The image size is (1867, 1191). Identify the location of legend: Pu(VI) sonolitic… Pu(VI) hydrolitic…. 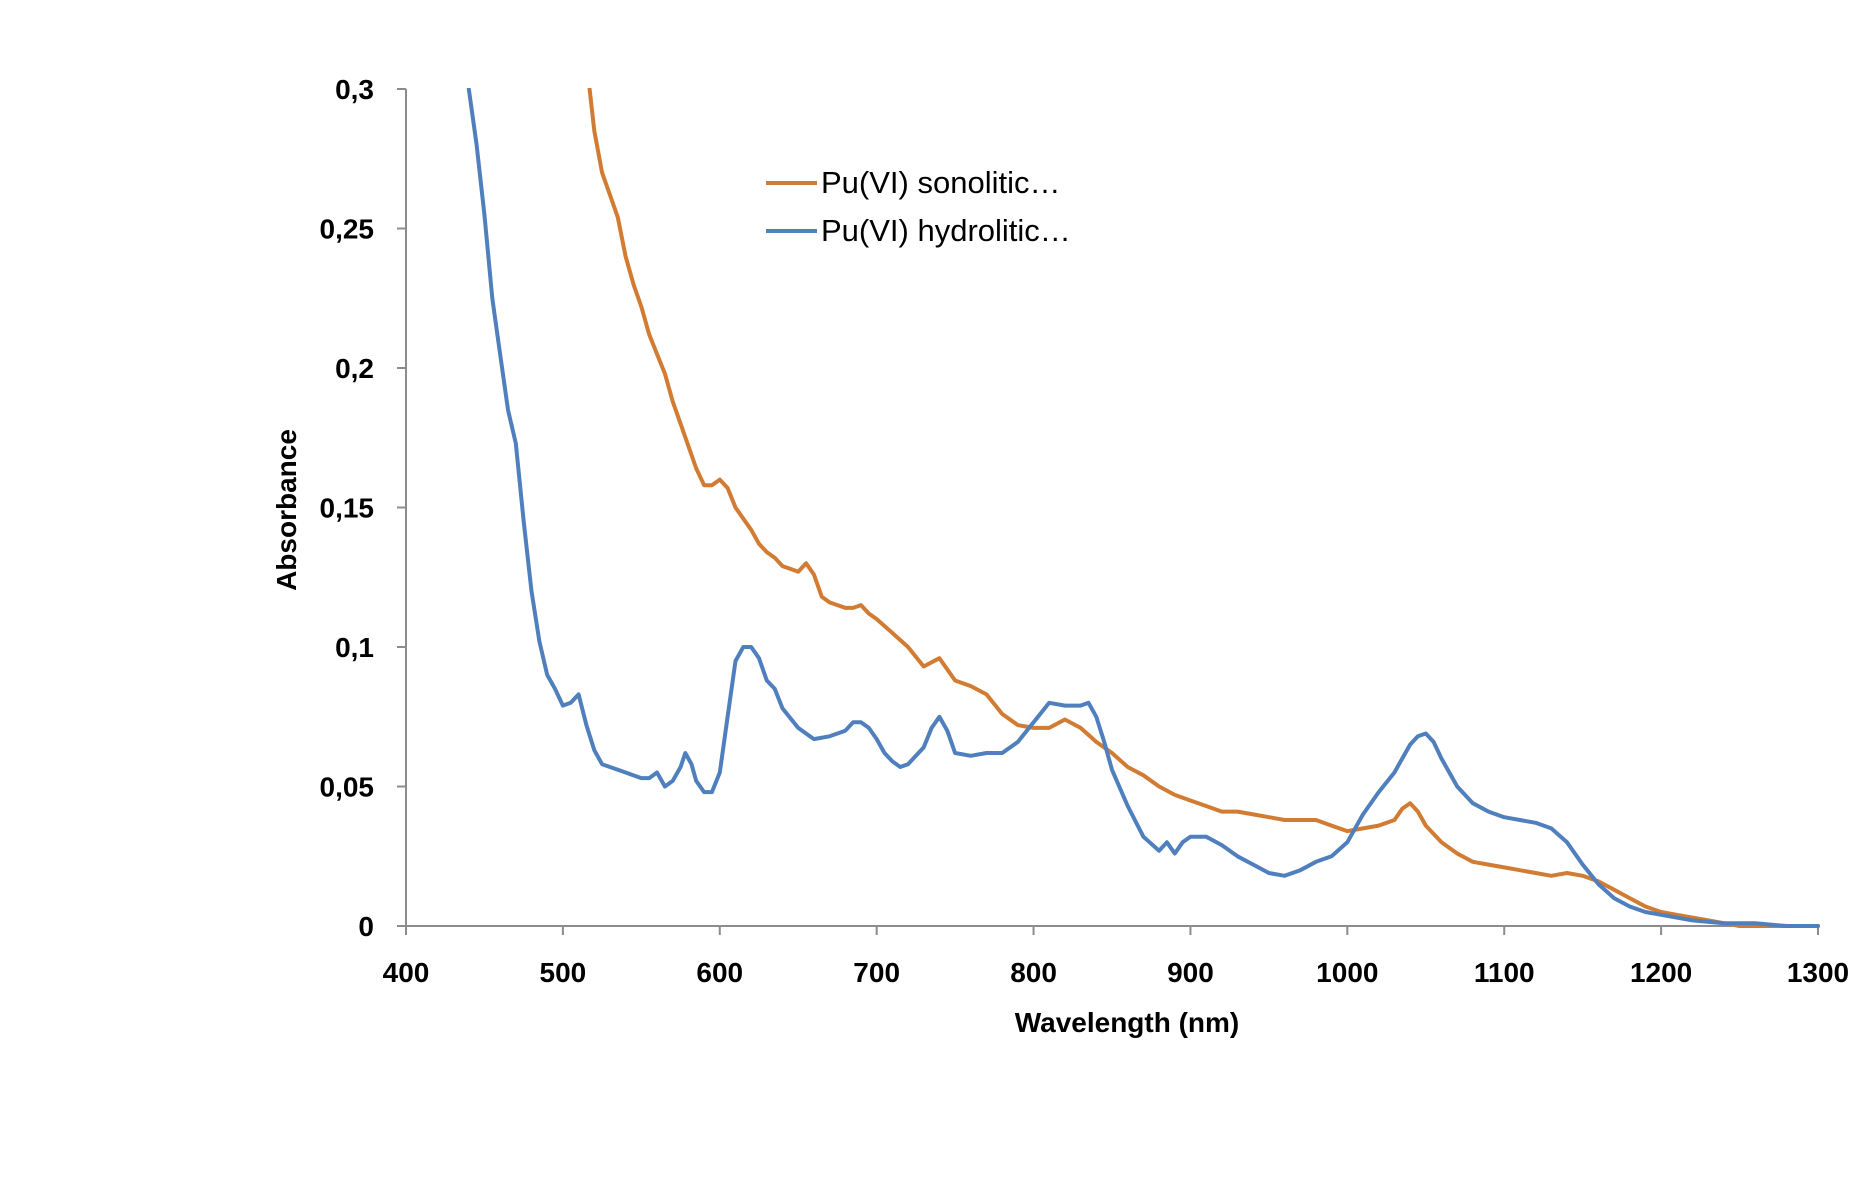
(918, 206).